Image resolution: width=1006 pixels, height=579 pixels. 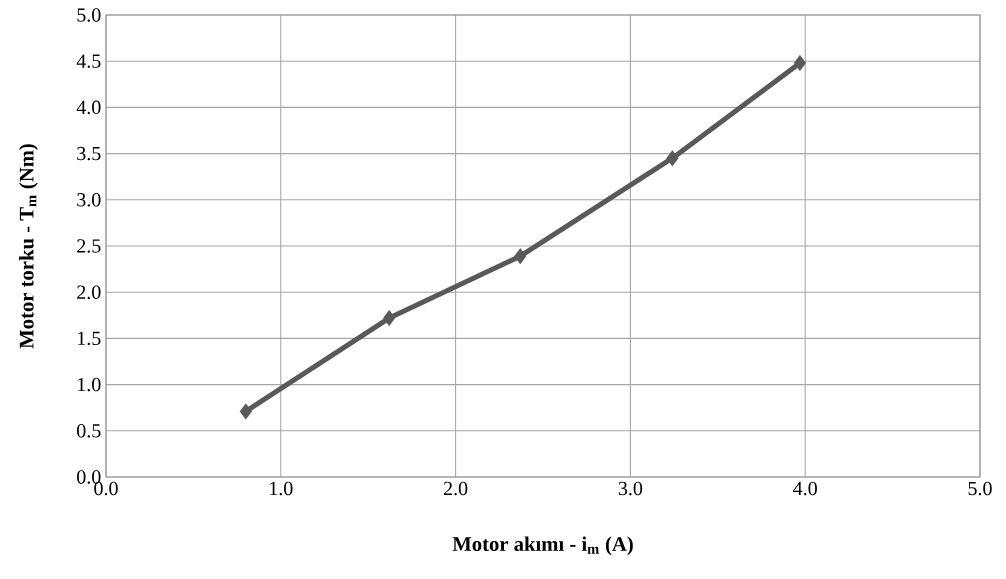 I want to click on y-tick-label: 5.0, so click(x=89, y=15).